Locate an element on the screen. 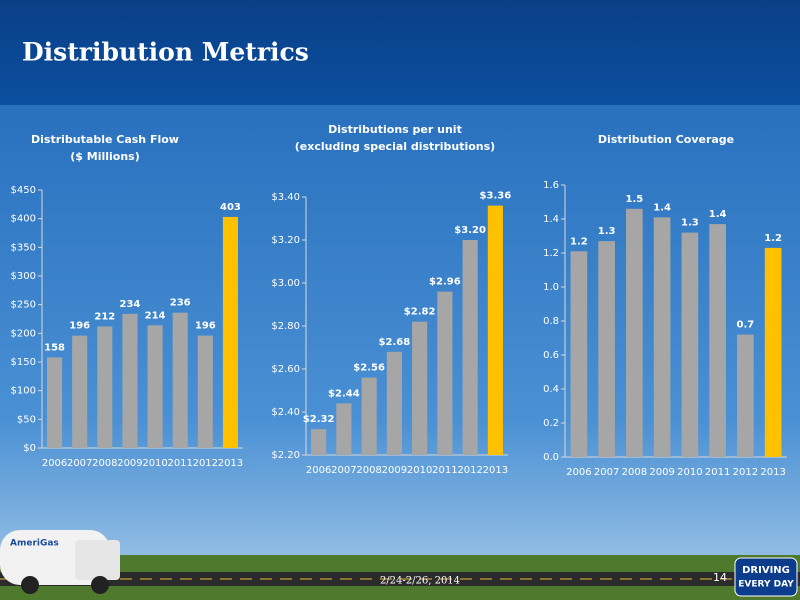 This screenshot has width=800, height=600. y-tick-label: 1.6 is located at coordinates (551, 185).